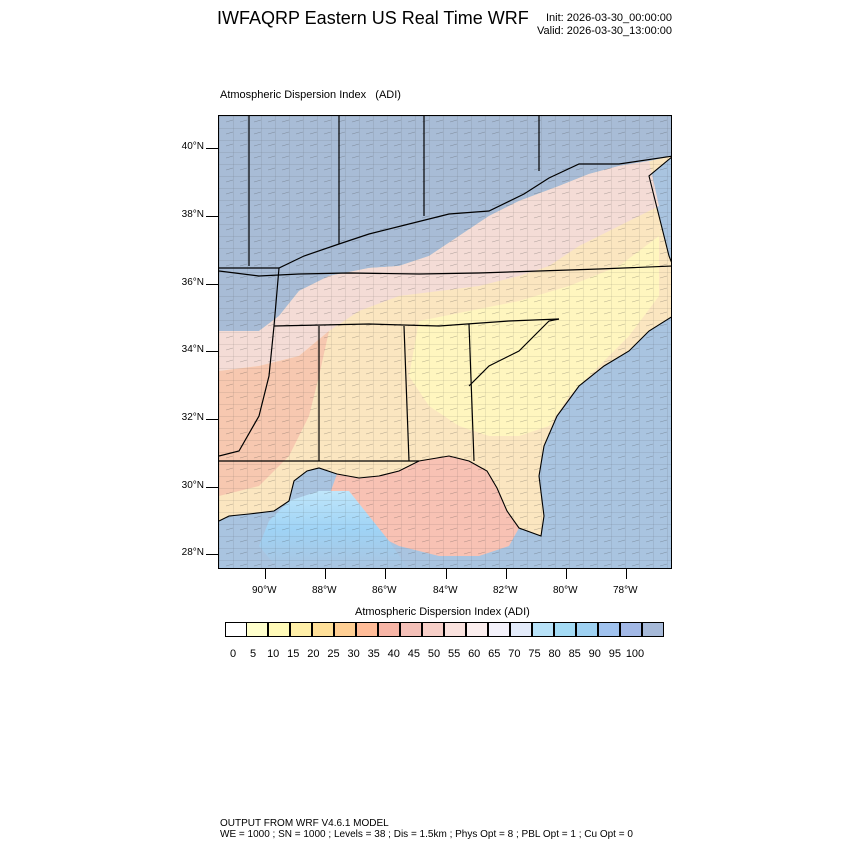  Describe the element at coordinates (414, 654) in the screenshot. I see `colorbar-label: 45` at that location.